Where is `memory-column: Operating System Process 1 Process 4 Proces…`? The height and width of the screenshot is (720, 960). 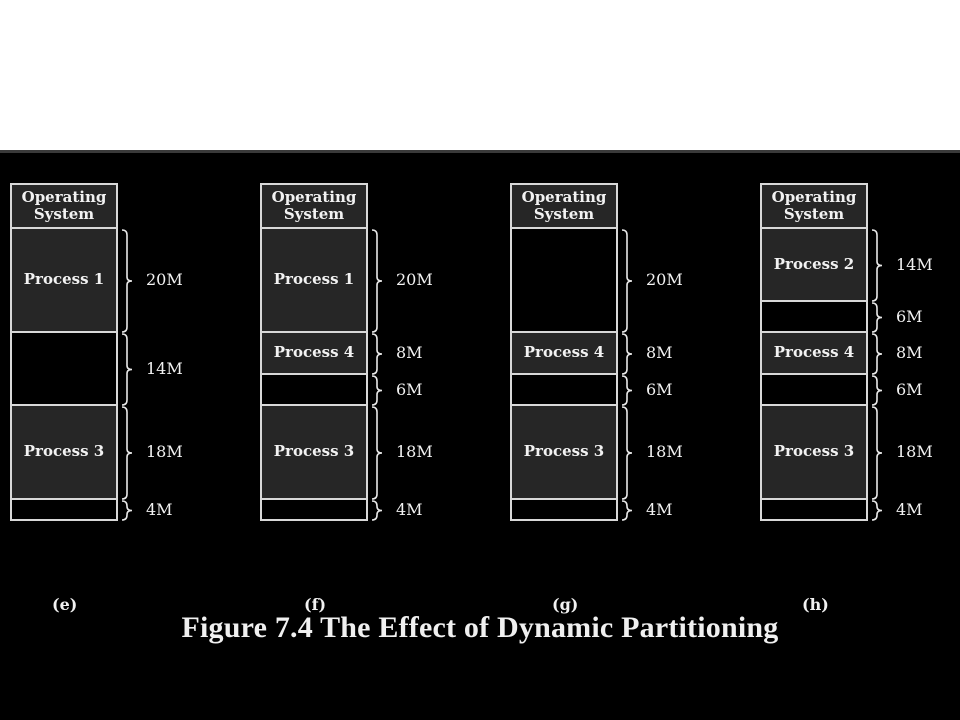 memory-column: Operating System Process 1 Process 4 Proces… is located at coordinates (314, 363).